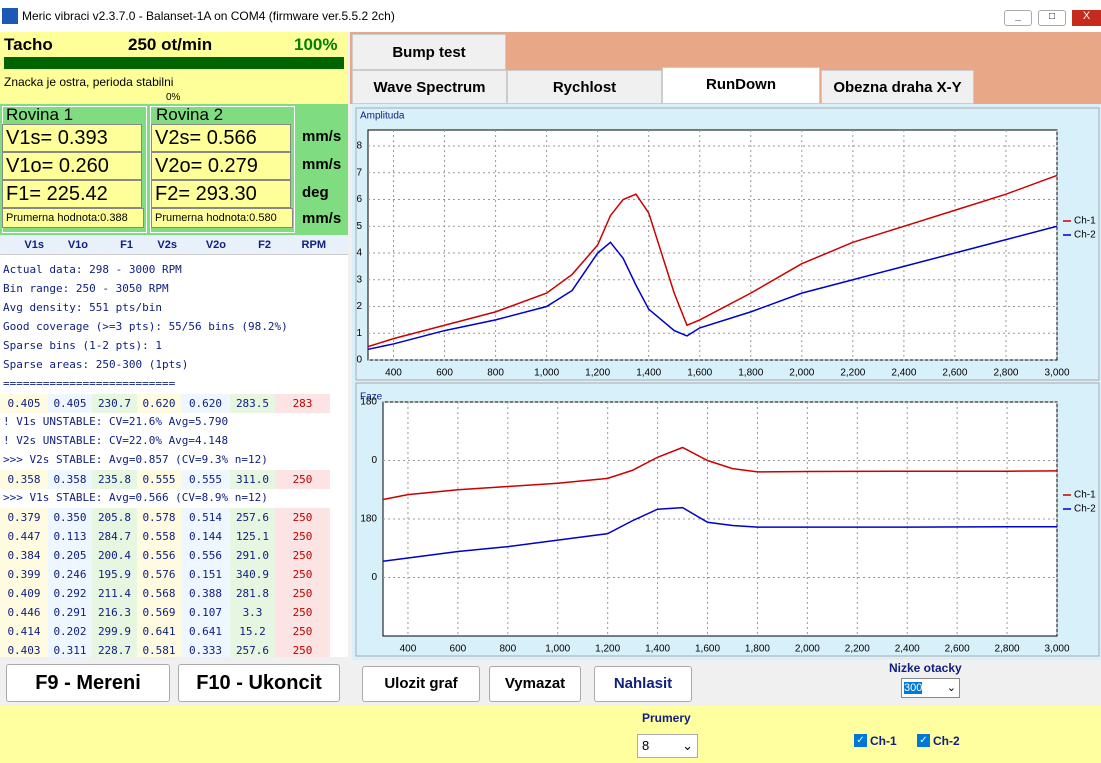  Describe the element at coordinates (24, 555) in the screenshot. I see `log-cell: 0.384` at that location.